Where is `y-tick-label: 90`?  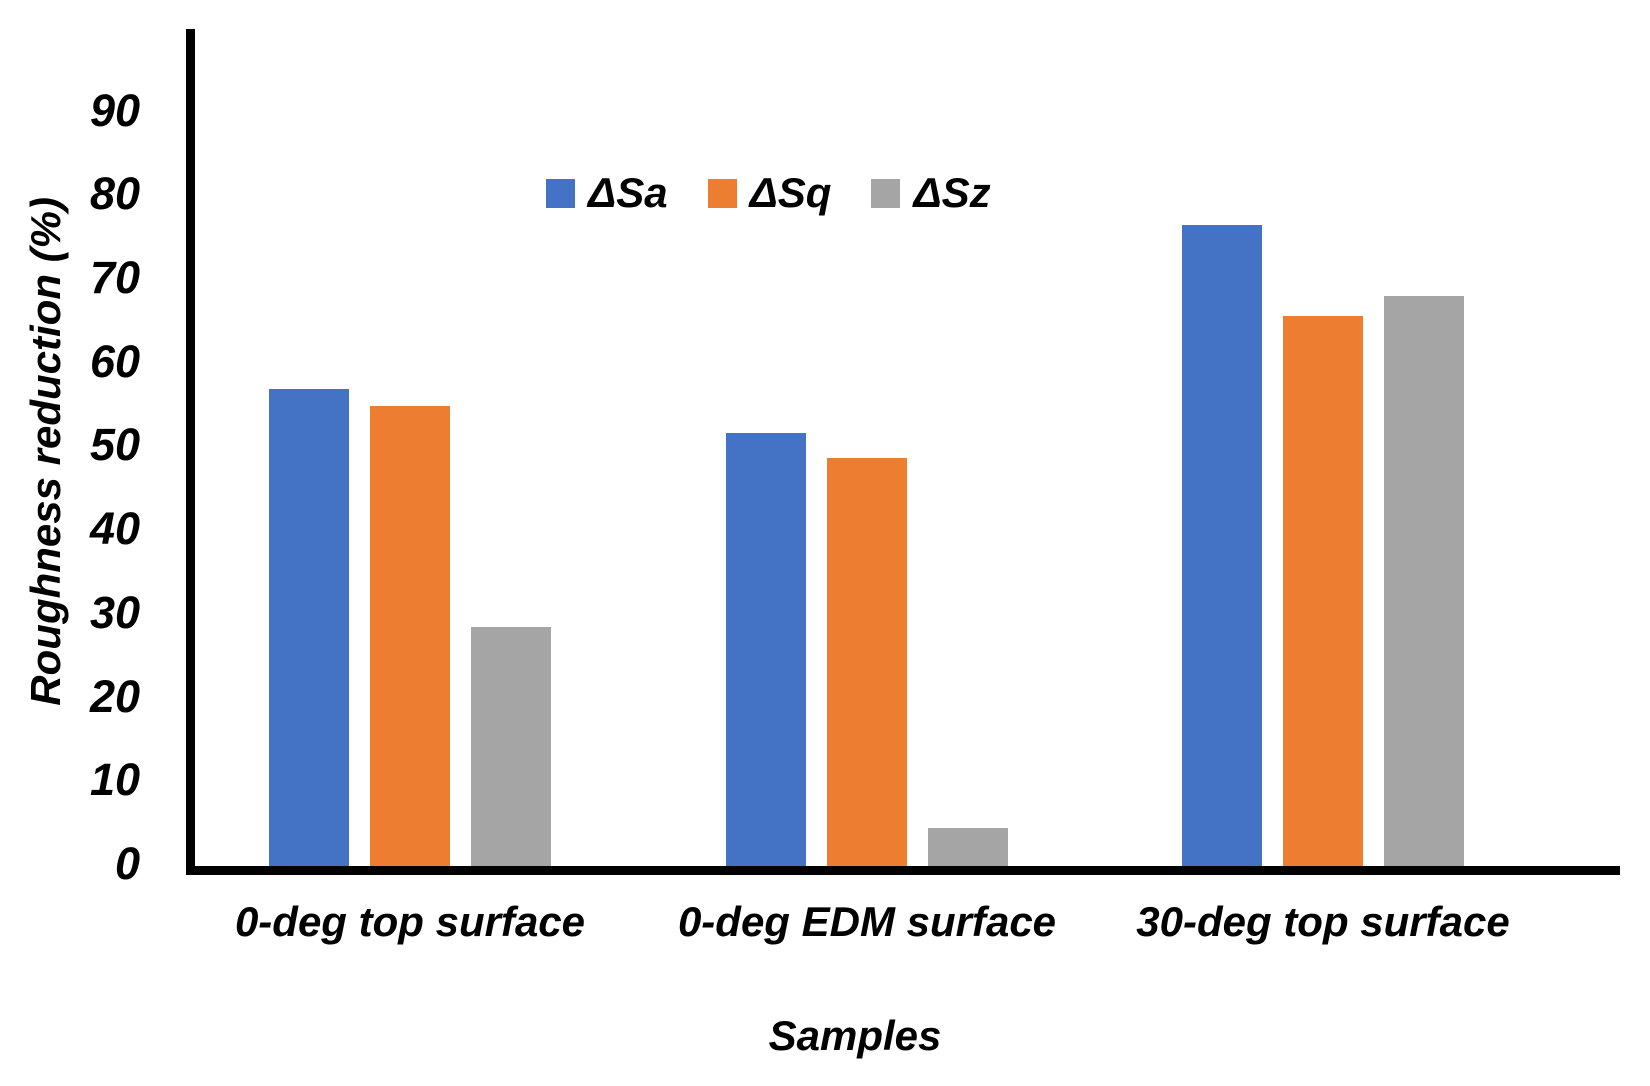 y-tick-label: 90 is located at coordinates (114, 110).